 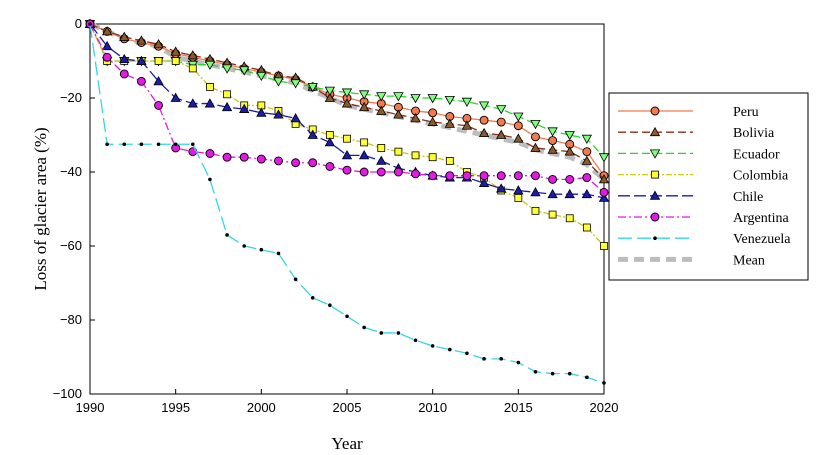 What do you see at coordinates (71, 171) in the screenshot?
I see `y-tick-label: −40` at bounding box center [71, 171].